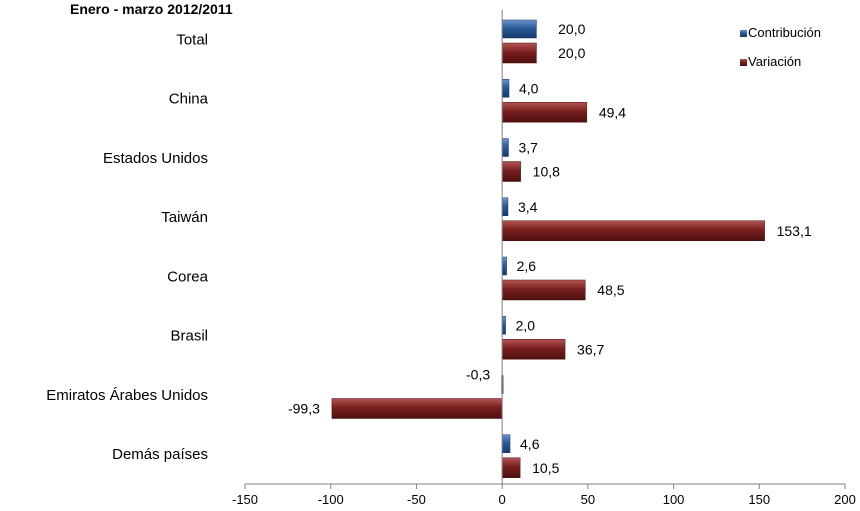 Image resolution: width=860 pixels, height=511 pixels. I want to click on category-label-demas-paises: Demás países, so click(160, 454).